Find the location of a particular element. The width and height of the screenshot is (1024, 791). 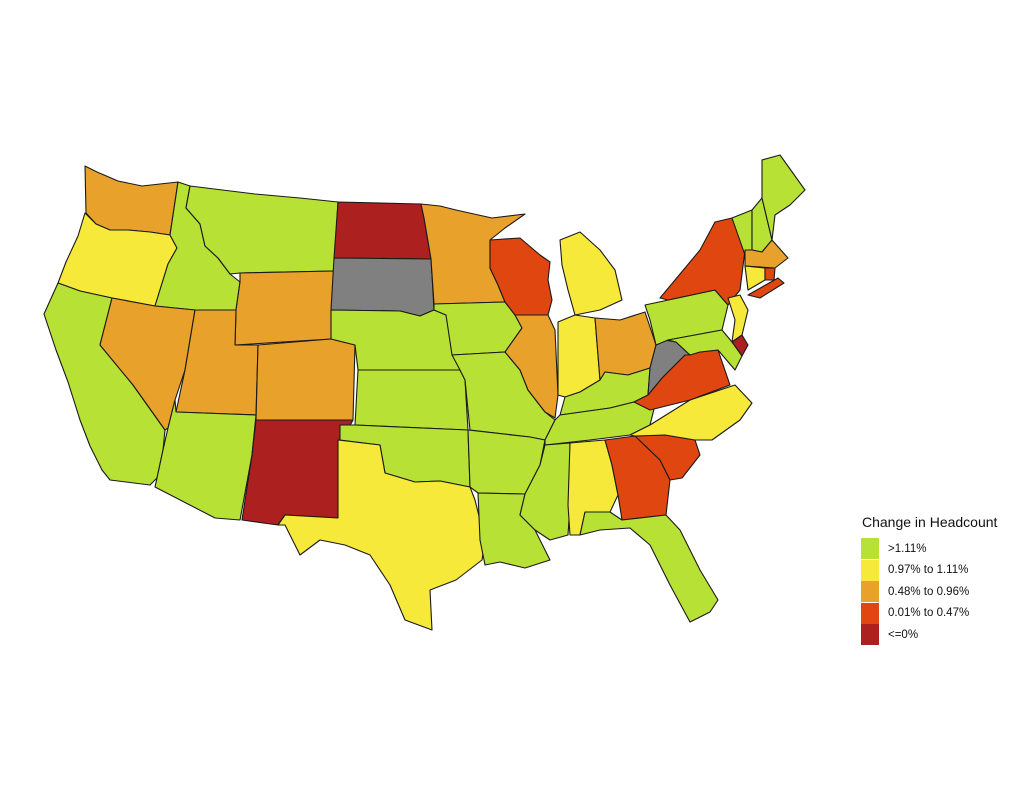

state-tx: Texas is located at coordinates (381, 535).